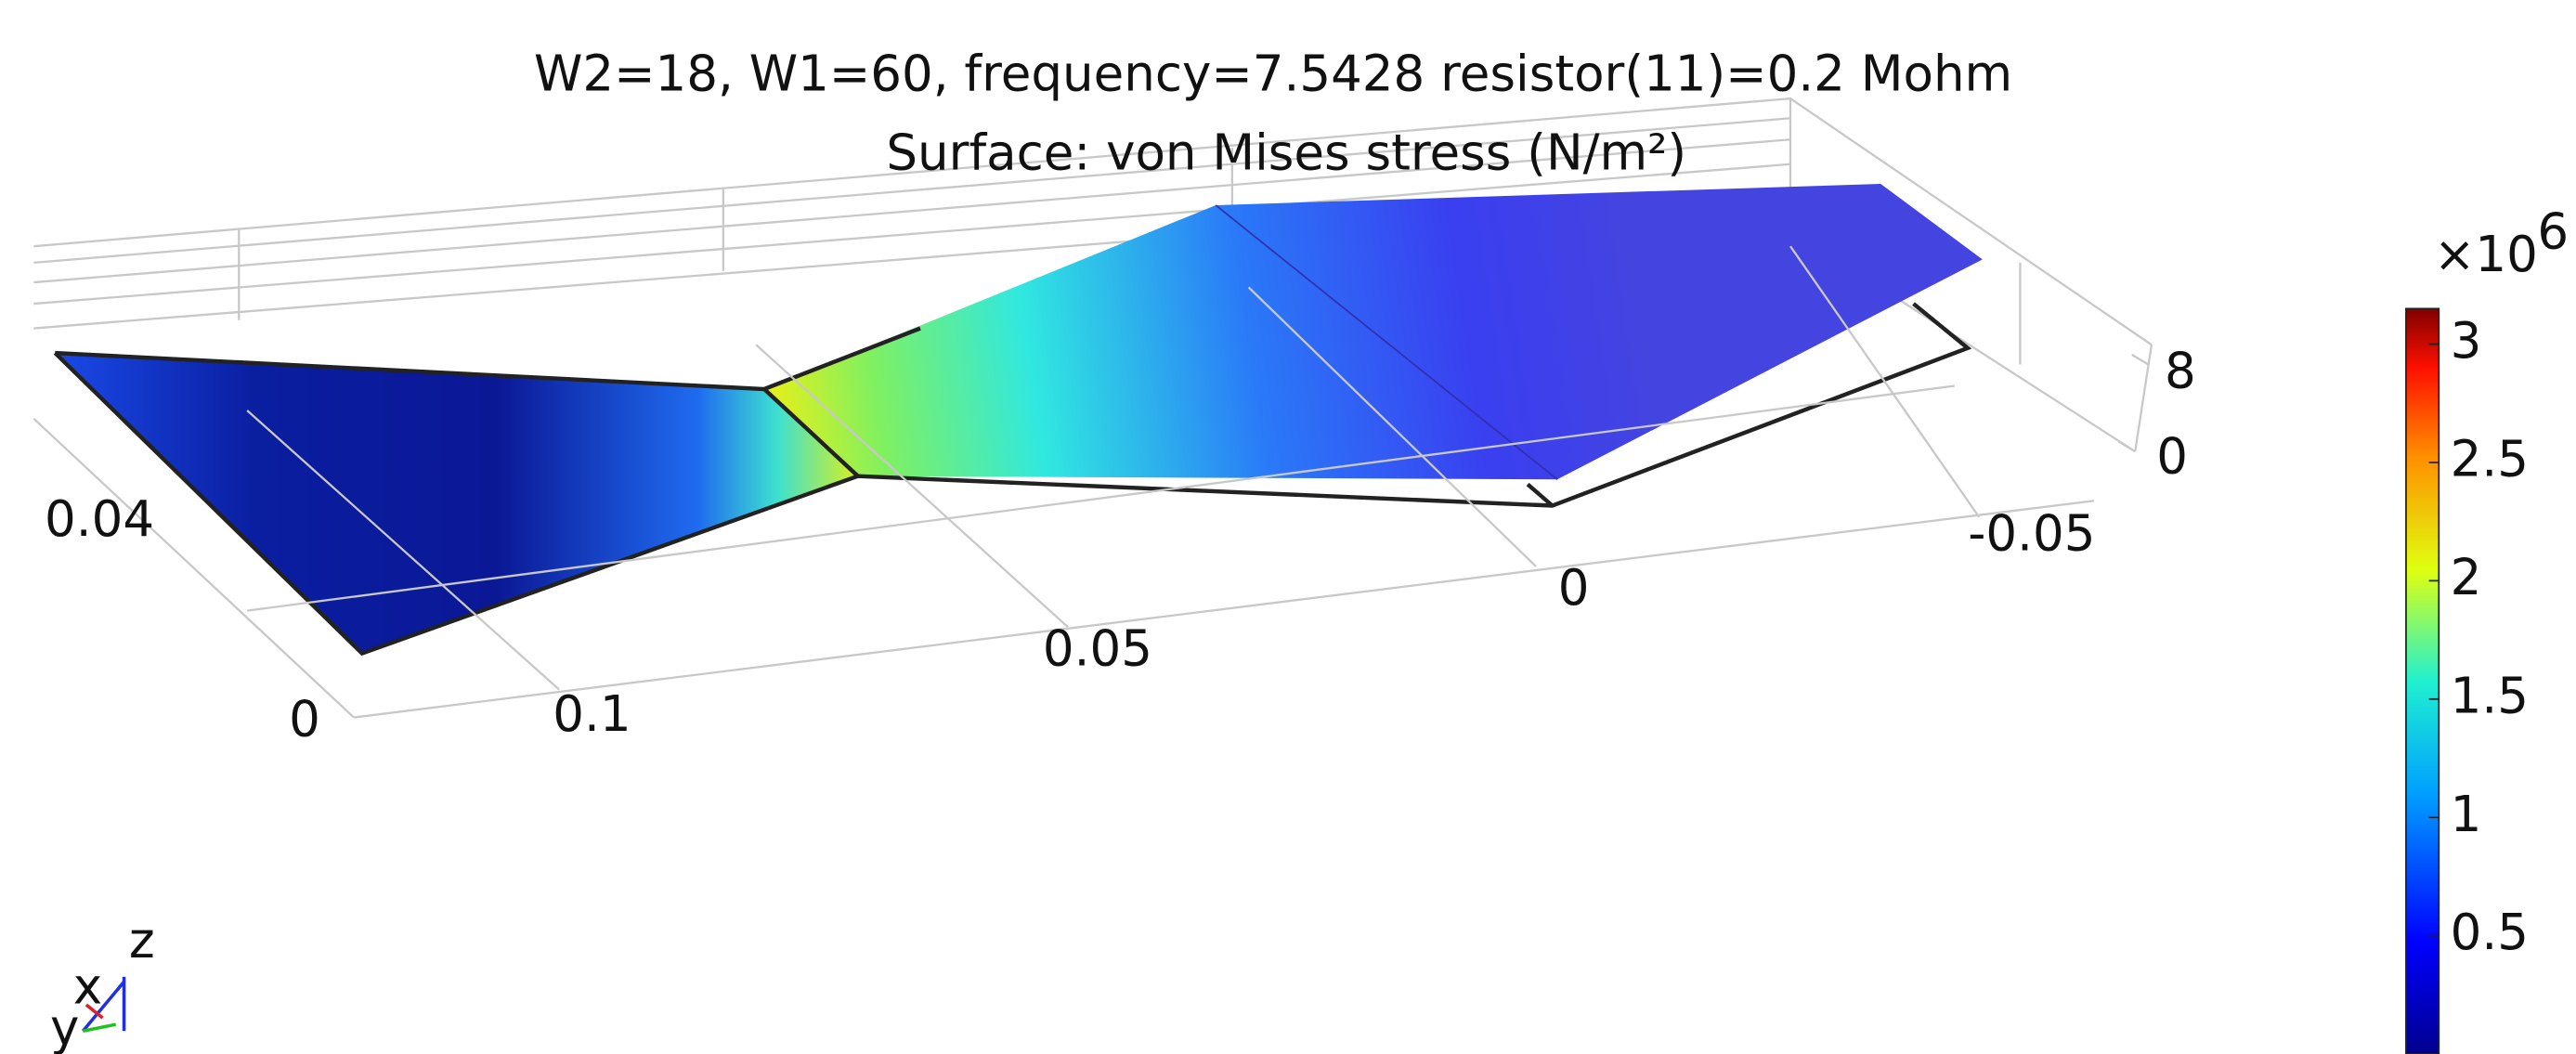 This screenshot has height=1054, width=2576. What do you see at coordinates (304, 720) in the screenshot?
I see `y-tick-label: 0` at bounding box center [304, 720].